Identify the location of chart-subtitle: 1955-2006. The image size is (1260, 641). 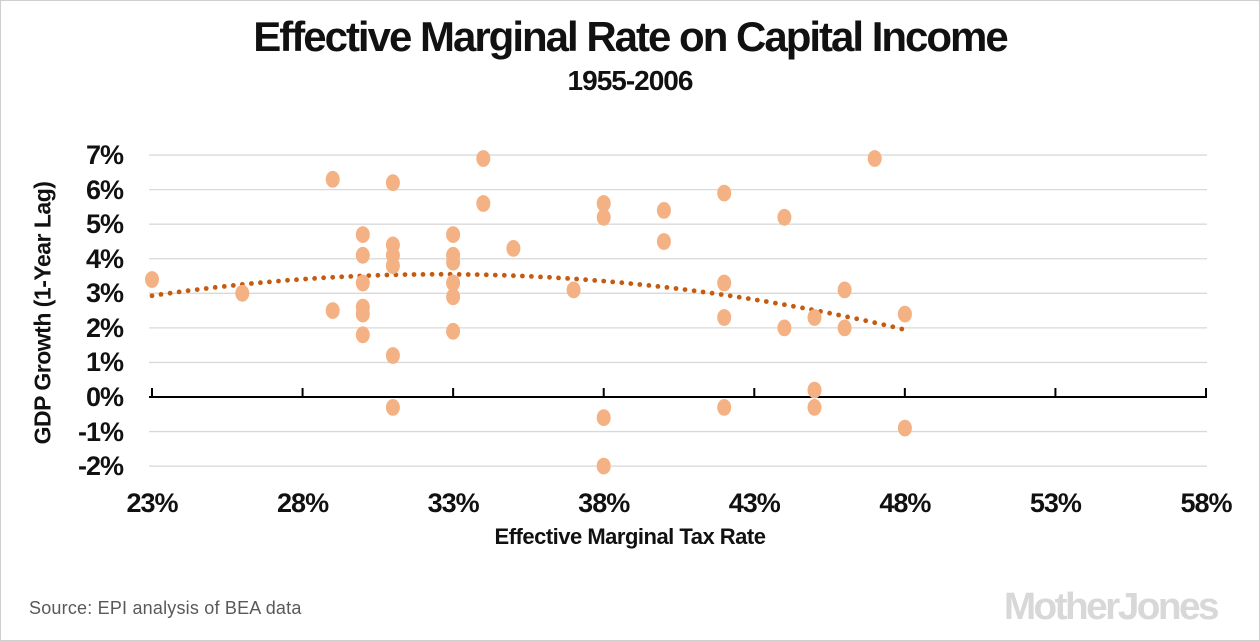
(630, 80).